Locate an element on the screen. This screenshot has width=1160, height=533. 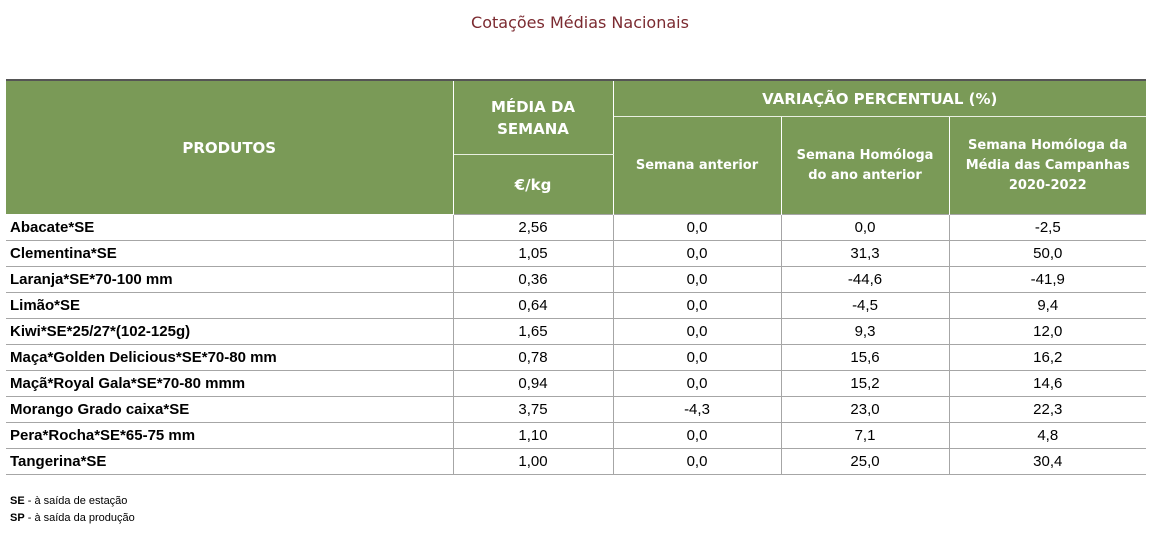
header-semana-homologa-ano: Semana Homóloga do ano anterior is located at coordinates (865, 165).